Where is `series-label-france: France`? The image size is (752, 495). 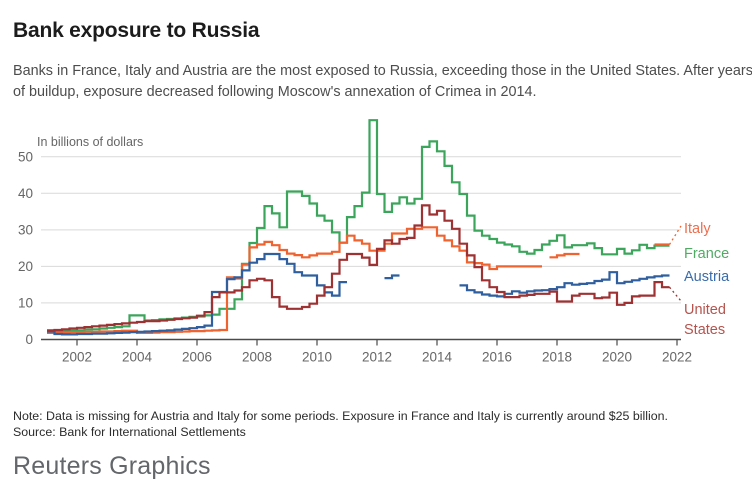 series-label-france: France is located at coordinates (706, 254).